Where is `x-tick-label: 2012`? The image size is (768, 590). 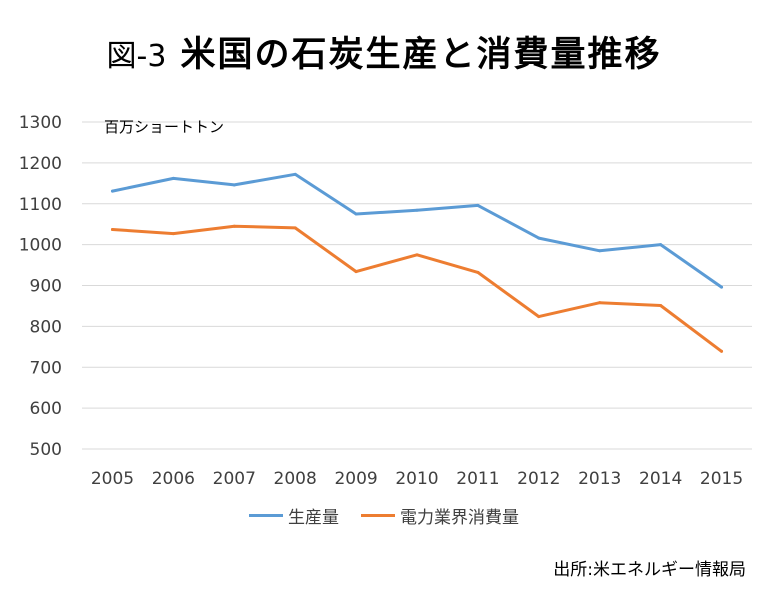 x-tick-label: 2012 is located at coordinates (538, 479).